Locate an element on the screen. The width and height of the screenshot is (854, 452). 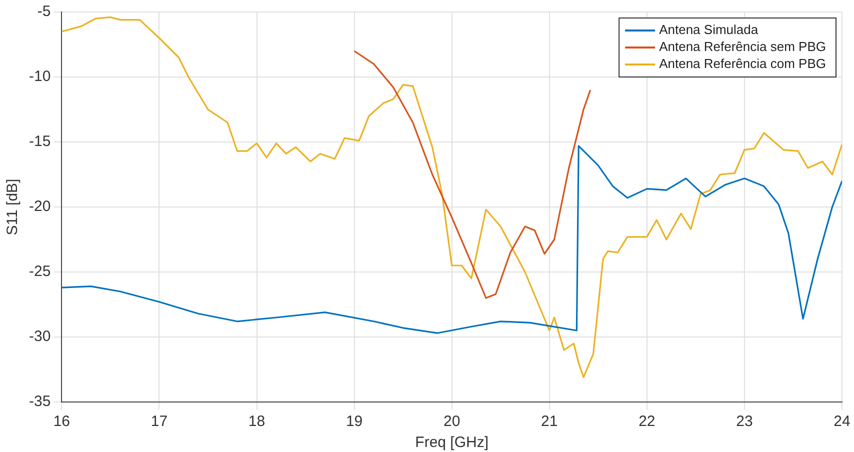
legend-label: Antena Simulada is located at coordinates (709, 30).